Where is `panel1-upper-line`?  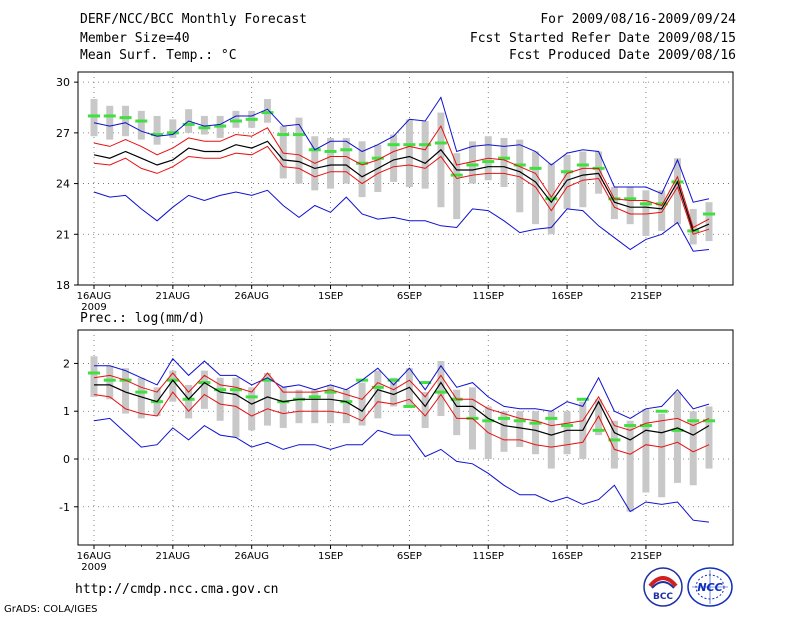 panel1-upper-line is located at coordinates (401, 177).